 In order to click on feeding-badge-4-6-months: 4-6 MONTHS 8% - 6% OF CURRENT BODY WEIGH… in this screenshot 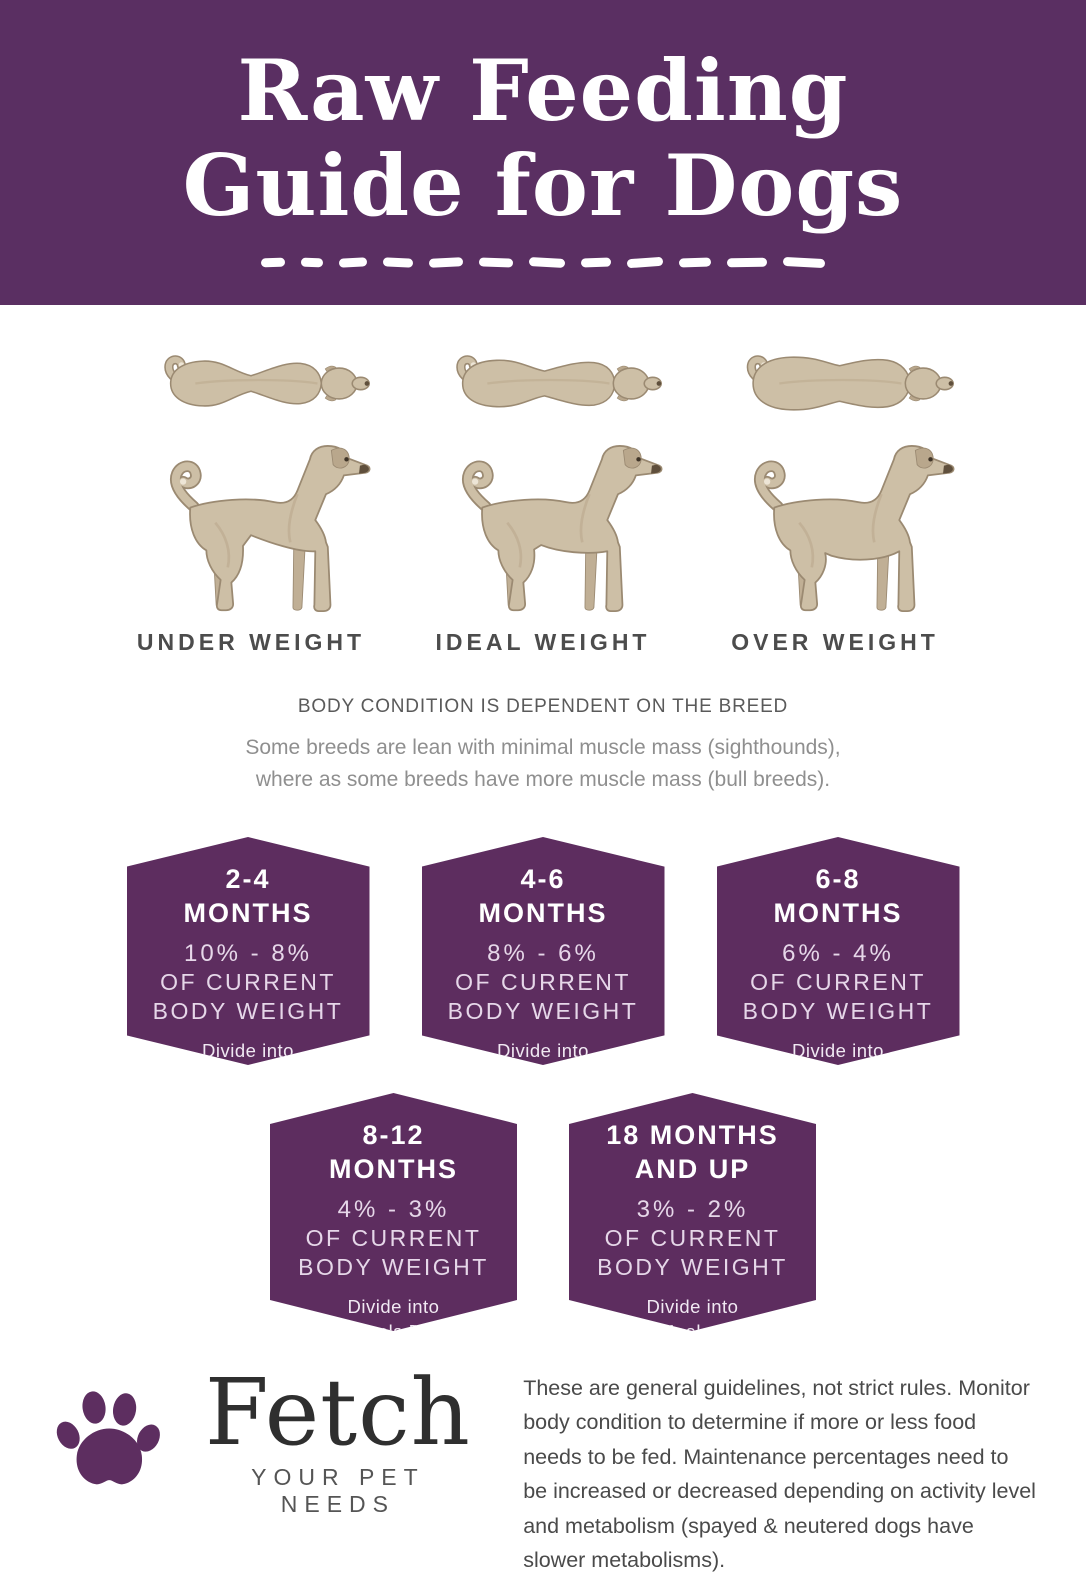, I will do `click(543, 951)`.